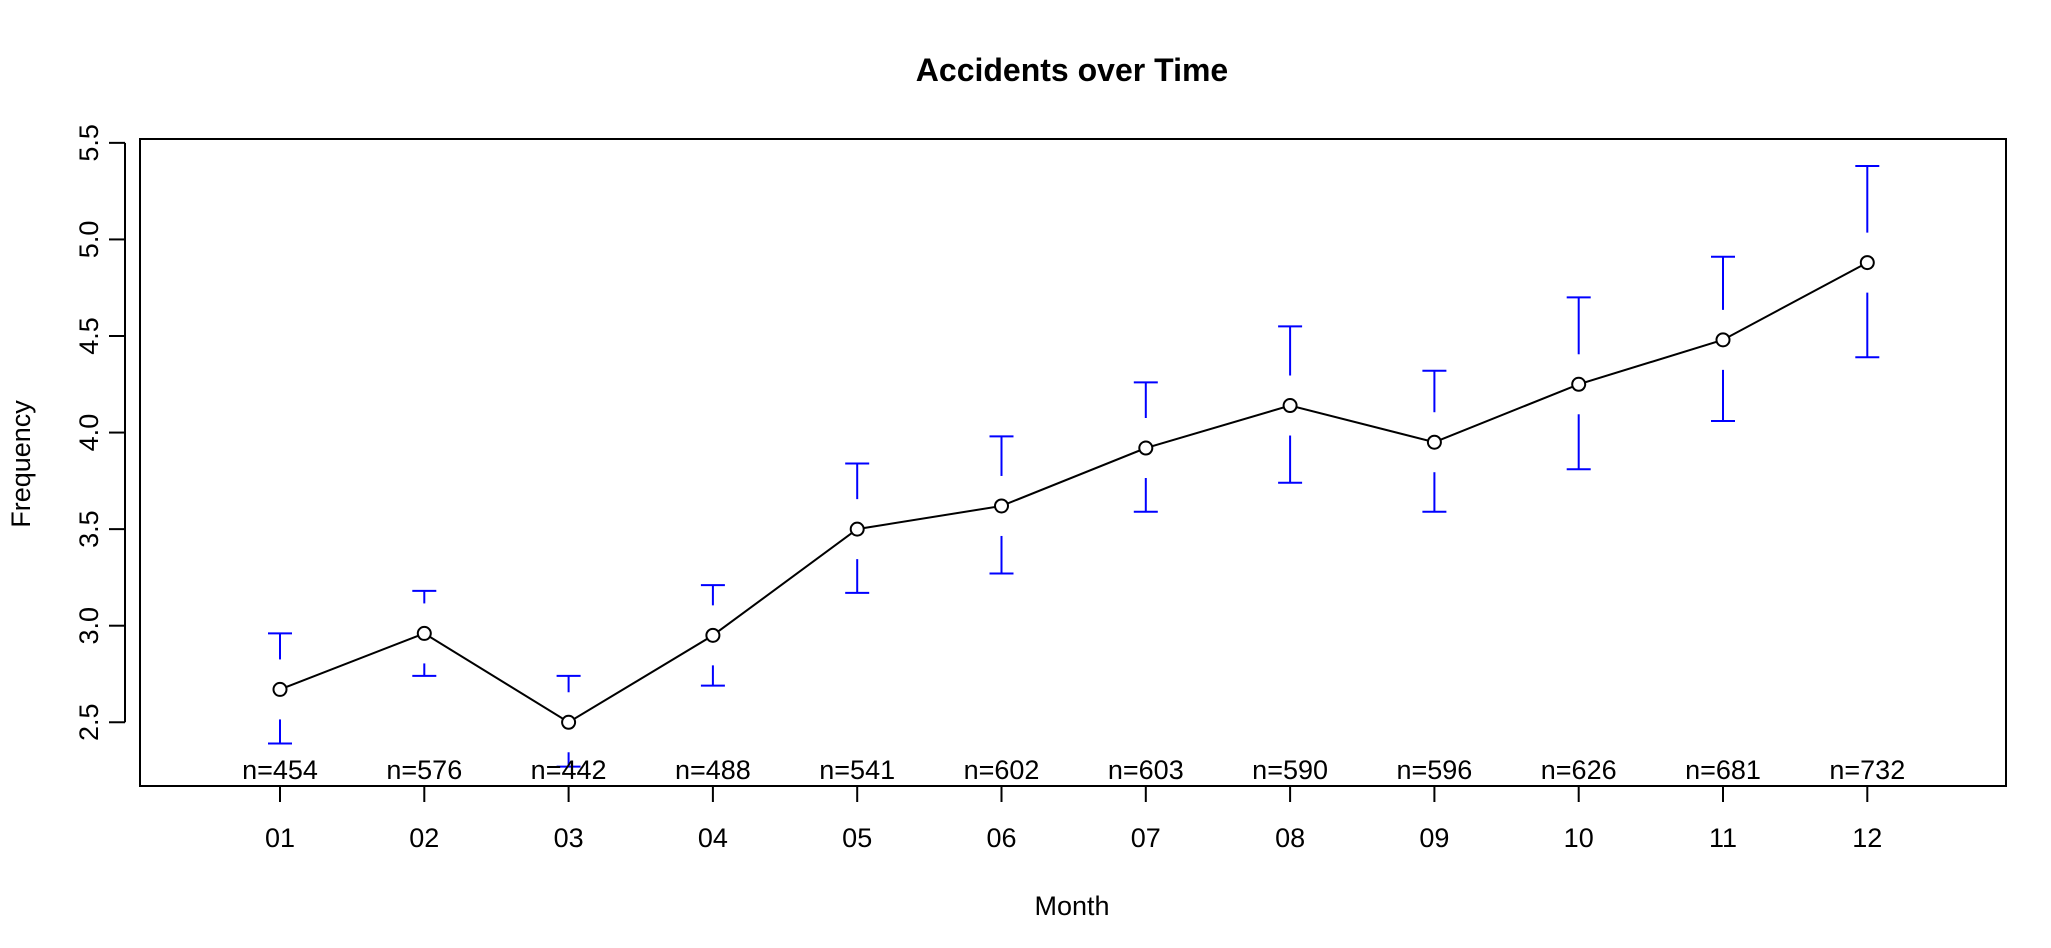  I want to click on n-label: n=603, so click(1146, 770).